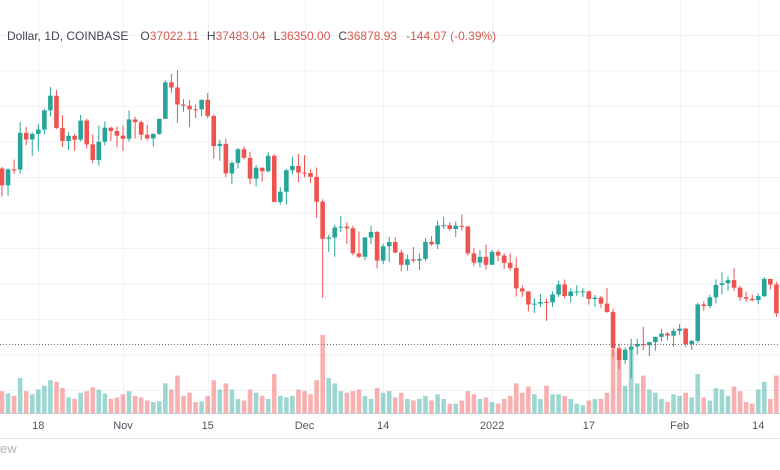 The height and width of the screenshot is (470, 780). What do you see at coordinates (8, 448) in the screenshot?
I see `tradingview-watermark: ew` at bounding box center [8, 448].